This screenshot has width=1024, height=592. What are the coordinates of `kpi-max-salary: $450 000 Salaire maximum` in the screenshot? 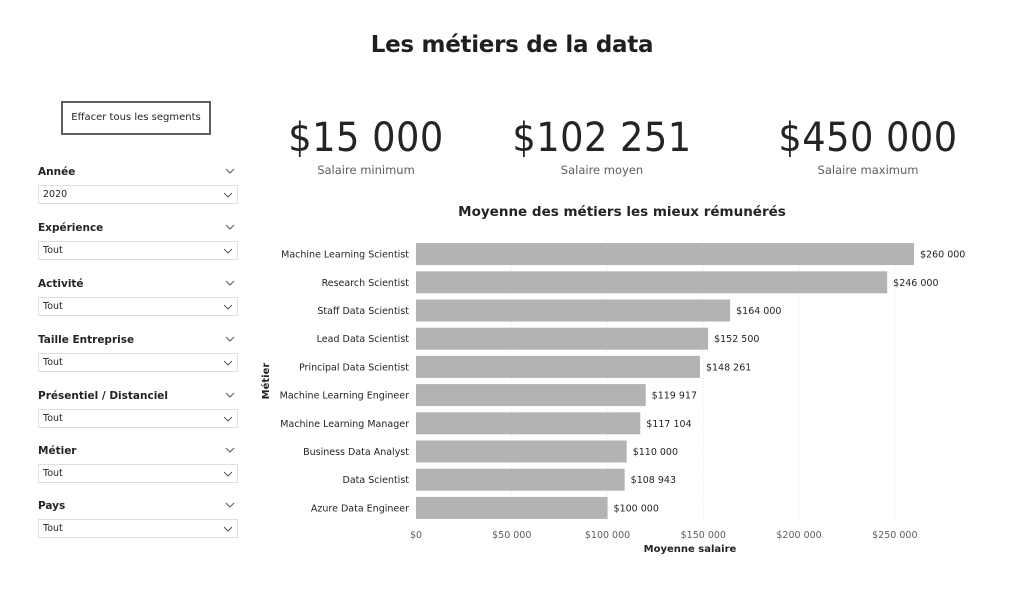 It's located at (868, 145).